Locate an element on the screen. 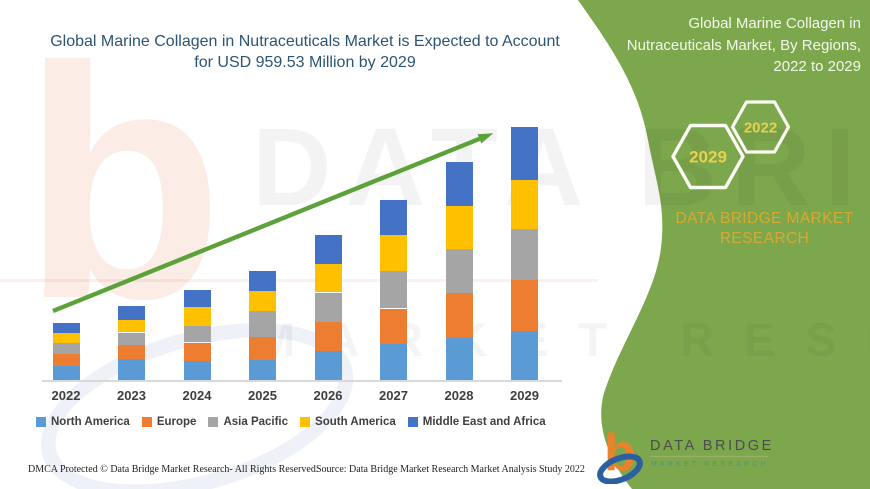 The width and height of the screenshot is (870, 489). bar-segment-2024-south-america is located at coordinates (197, 316).